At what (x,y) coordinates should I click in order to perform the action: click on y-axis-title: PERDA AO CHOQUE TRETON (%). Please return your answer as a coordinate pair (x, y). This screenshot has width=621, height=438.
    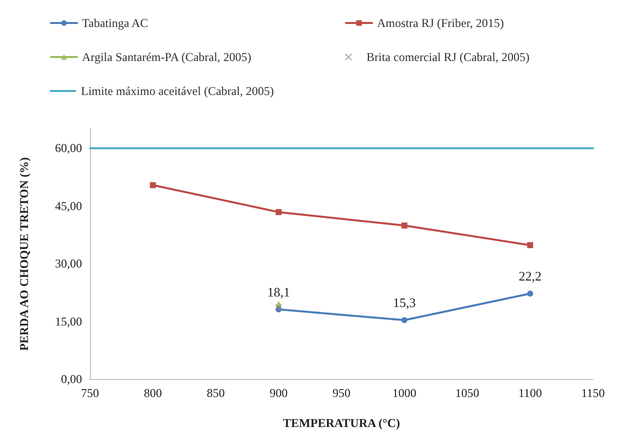
    Looking at the image, I should click on (24, 254).